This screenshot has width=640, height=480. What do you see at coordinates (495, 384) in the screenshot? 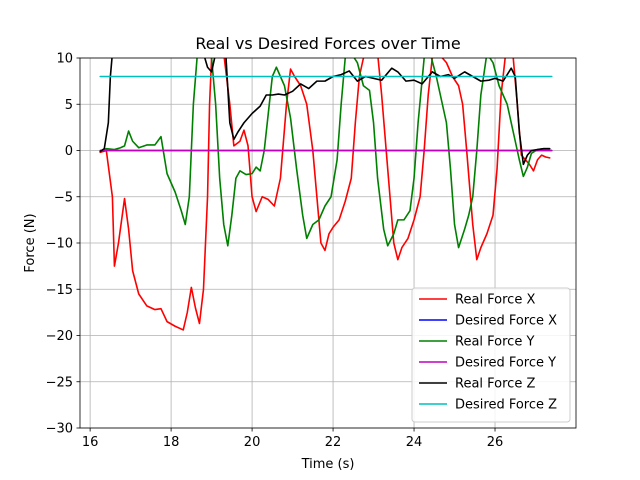
I see `legend-label: Real Force Z` at bounding box center [495, 384].